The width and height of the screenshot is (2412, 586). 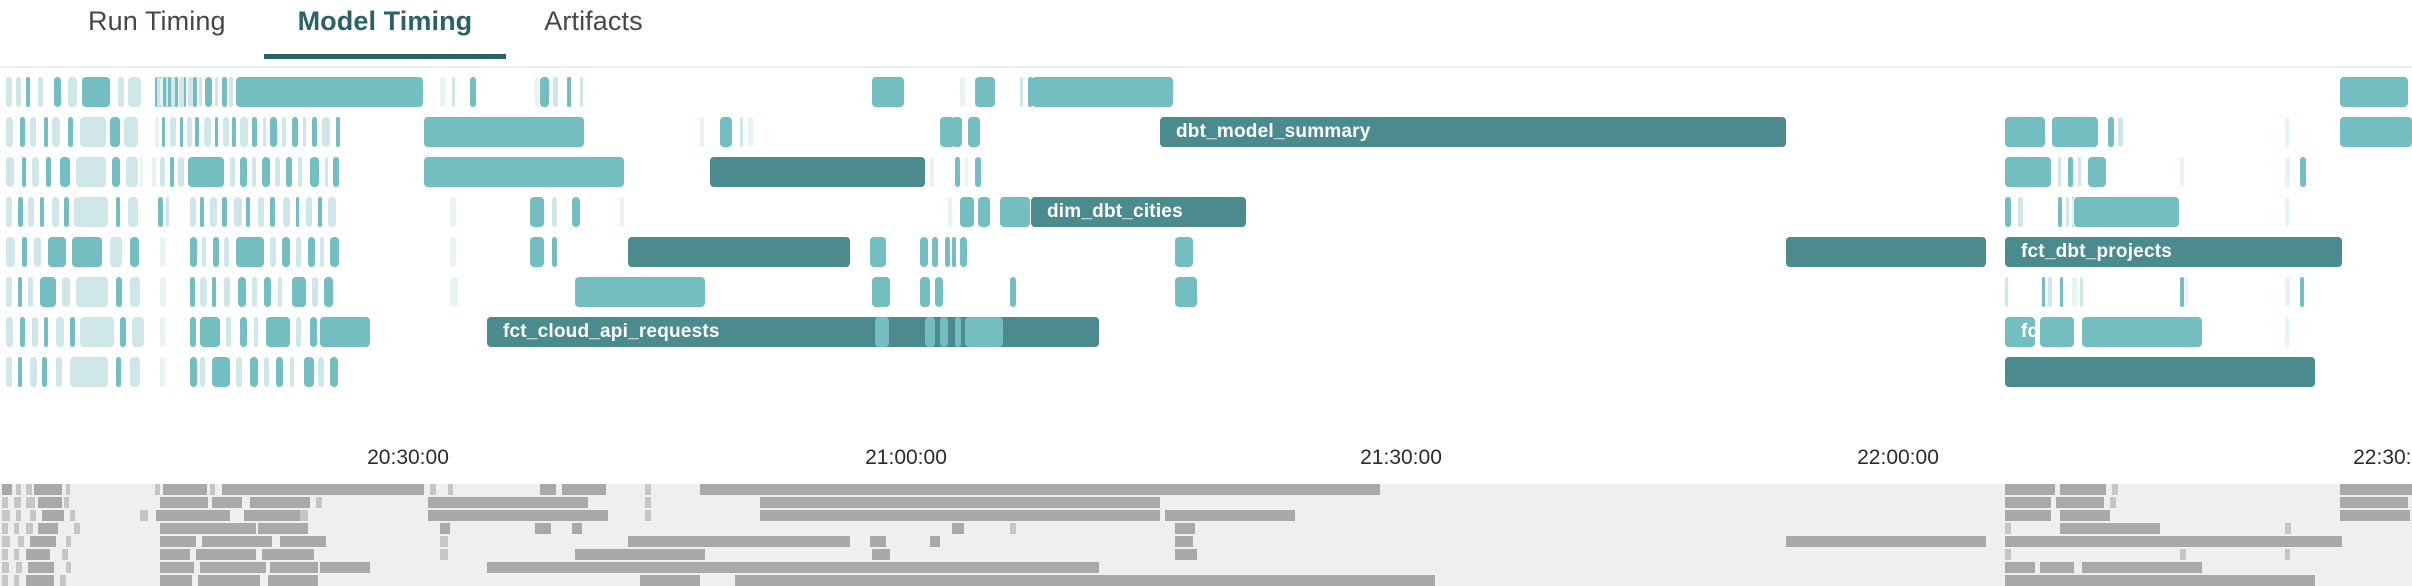 I want to click on tab-model-timing: Model Timing, so click(x=385, y=29).